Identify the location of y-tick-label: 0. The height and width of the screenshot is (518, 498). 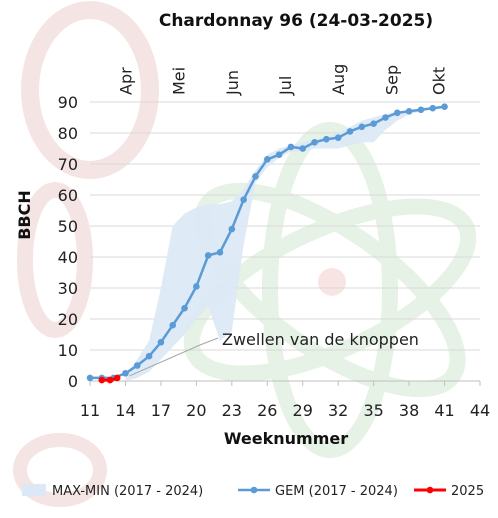
(73, 381).